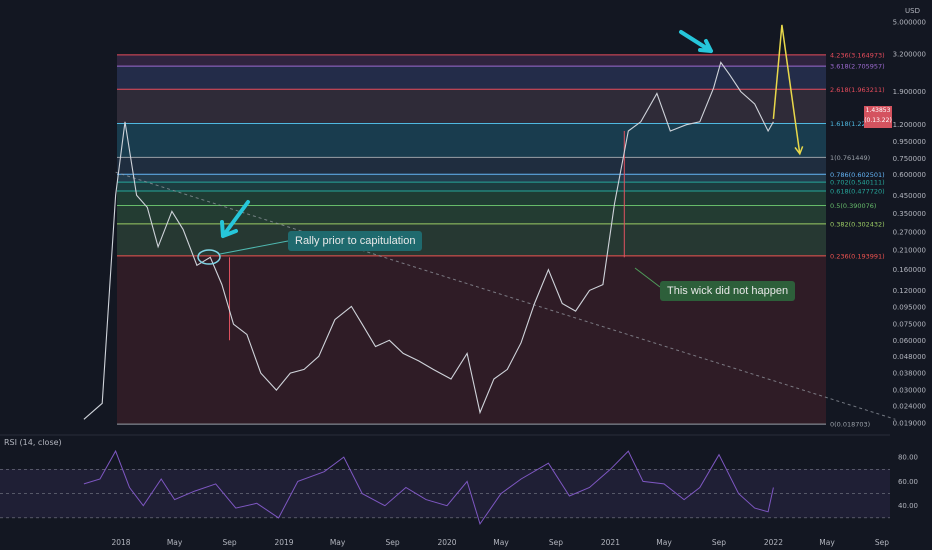 This screenshot has width=932, height=550. Describe the element at coordinates (909, 214) in the screenshot. I see `price-tick-label: 0.350000` at that location.